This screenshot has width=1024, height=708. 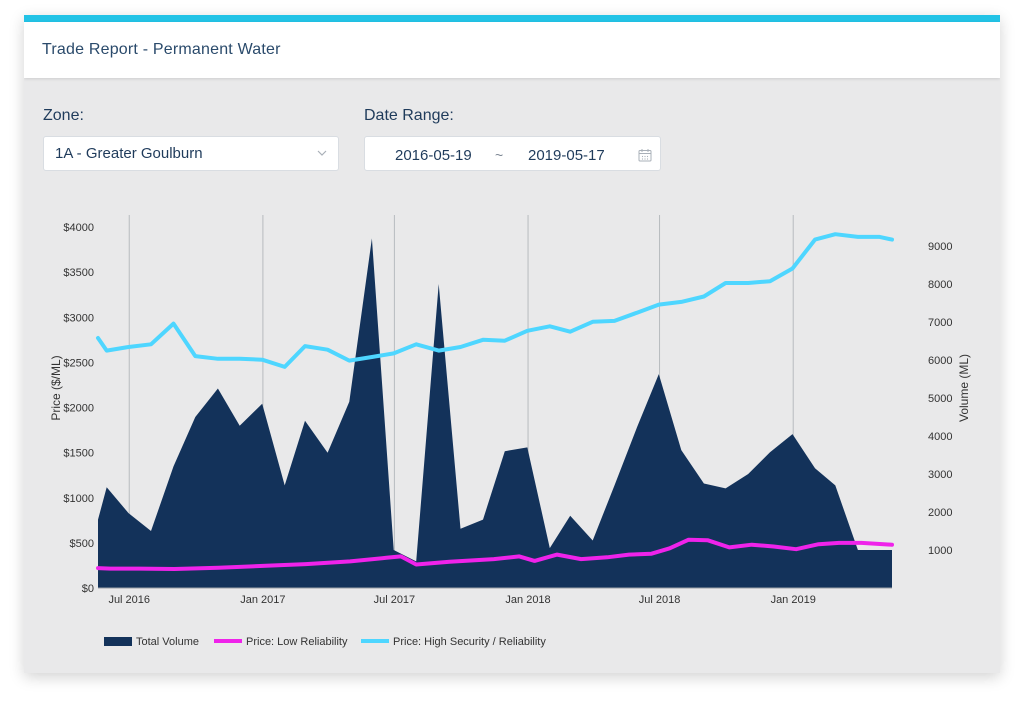 I want to click on legend-label: Price: Low Reliability, so click(x=297, y=642).